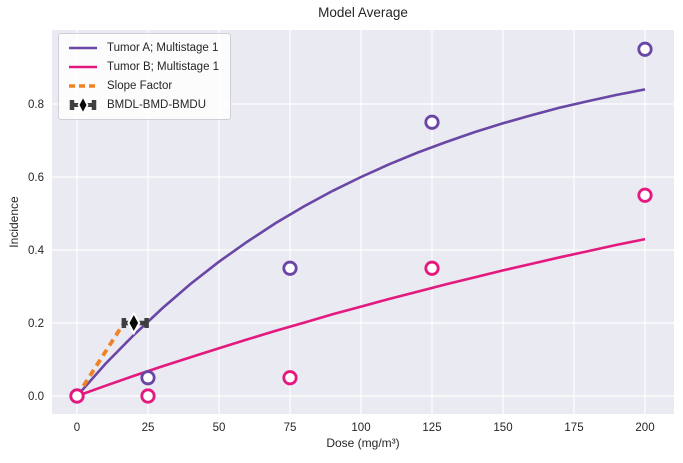 Image resolution: width=683 pixels, height=463 pixels. I want to click on legend-label: BMDL-BMD-BMDU, so click(157, 105).